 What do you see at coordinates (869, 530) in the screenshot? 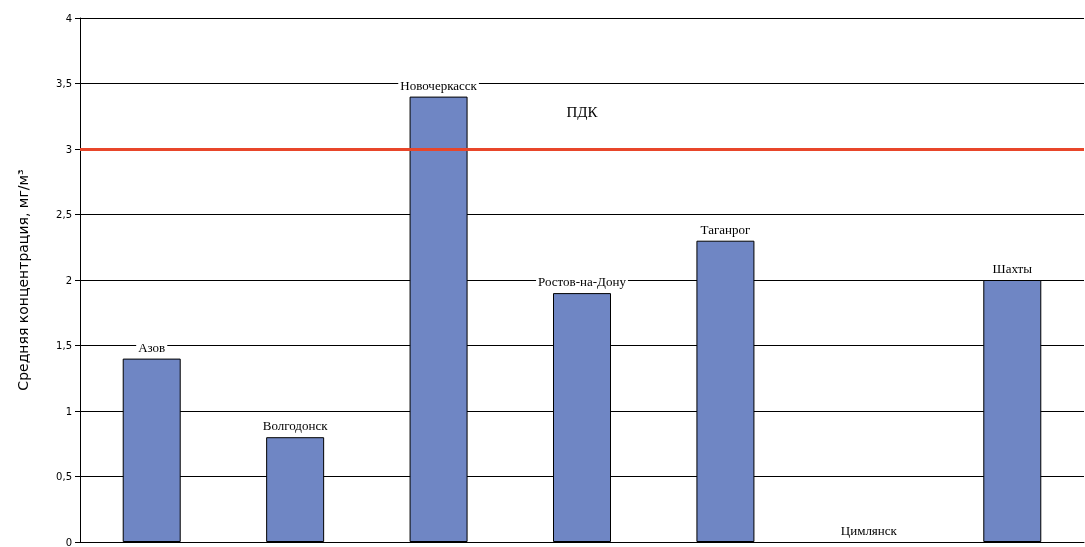
I see `x-tick-label: Цимлянск` at bounding box center [869, 530].